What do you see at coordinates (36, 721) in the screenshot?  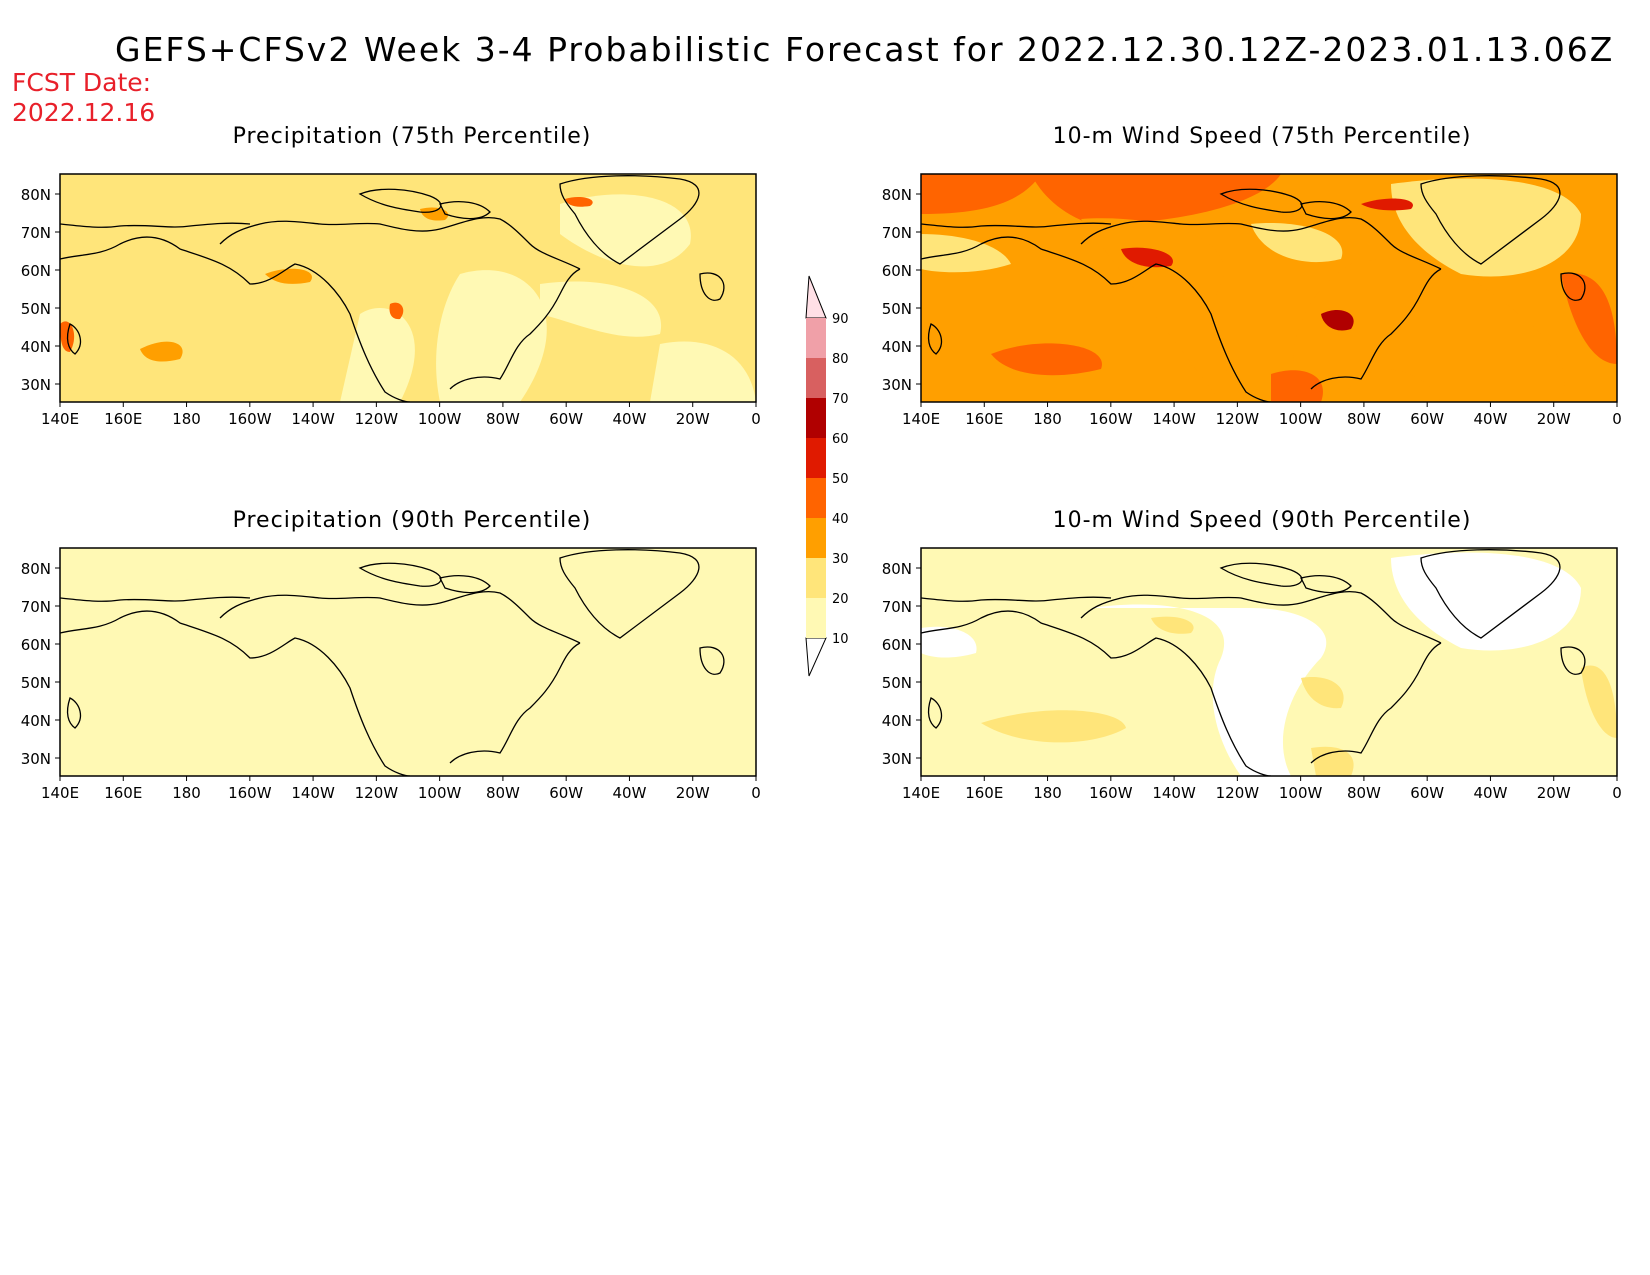 I see `lat-label: 40N` at bounding box center [36, 721].